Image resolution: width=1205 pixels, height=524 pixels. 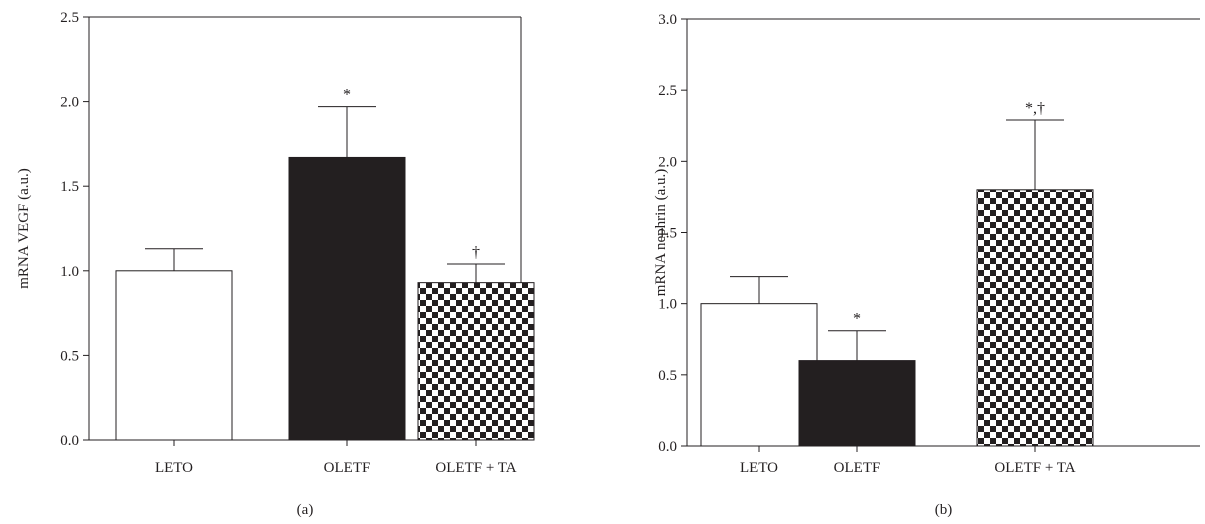 I want to click on y-tick-label: 3.0, so click(x=667, y=20).